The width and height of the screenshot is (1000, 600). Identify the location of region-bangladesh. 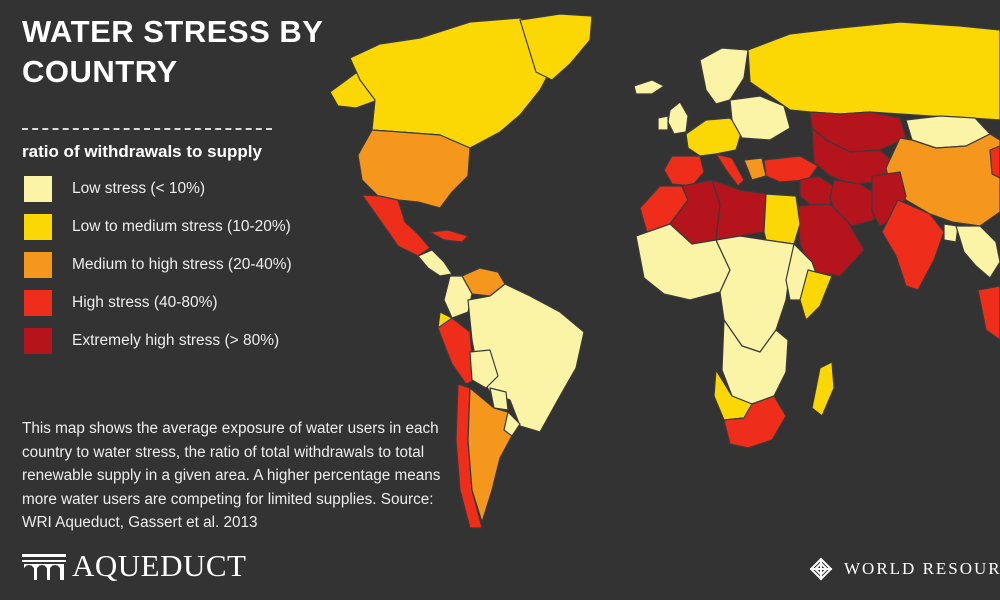
(951, 233).